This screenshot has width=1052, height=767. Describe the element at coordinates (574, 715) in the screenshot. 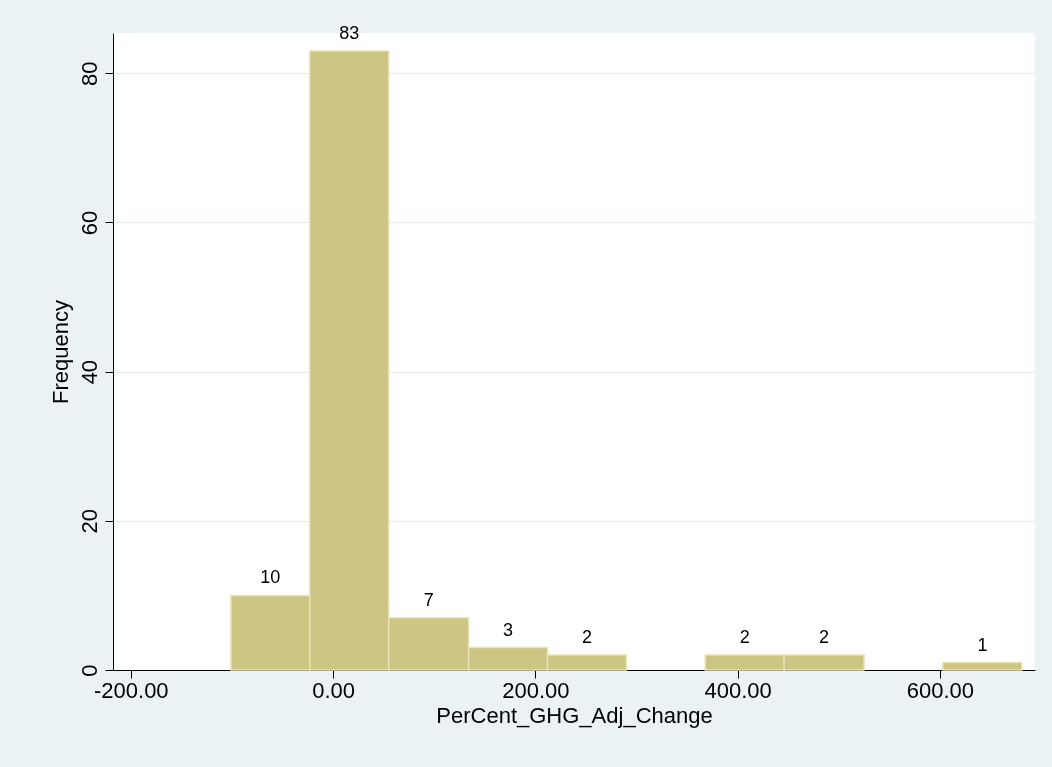

I see `x-axis-title: PerCent_GHG_Adj_Change` at that location.